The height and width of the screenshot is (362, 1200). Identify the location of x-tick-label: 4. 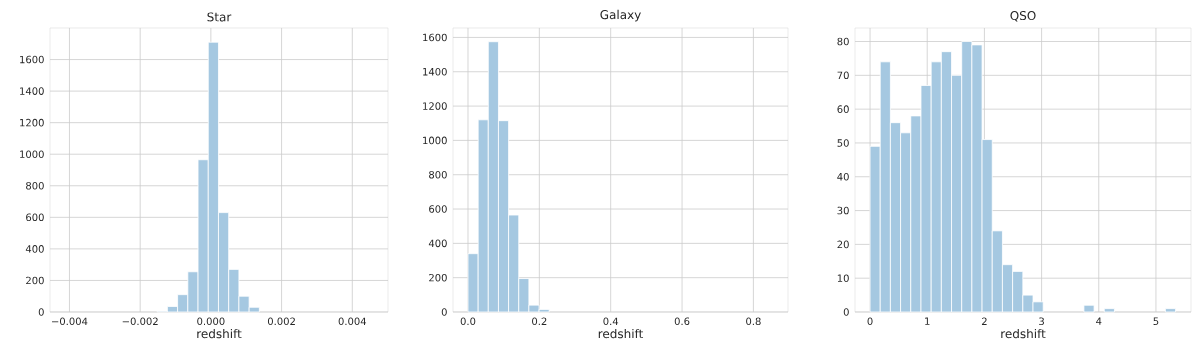
(1099, 321).